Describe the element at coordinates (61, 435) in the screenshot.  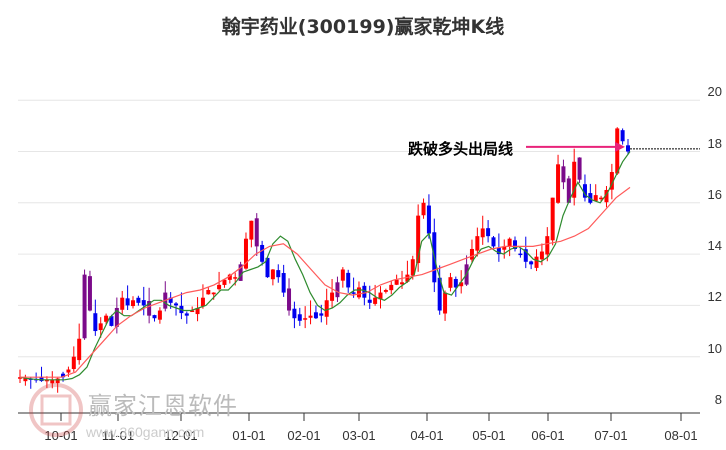
I see `x-tick-label: 10-01` at that location.